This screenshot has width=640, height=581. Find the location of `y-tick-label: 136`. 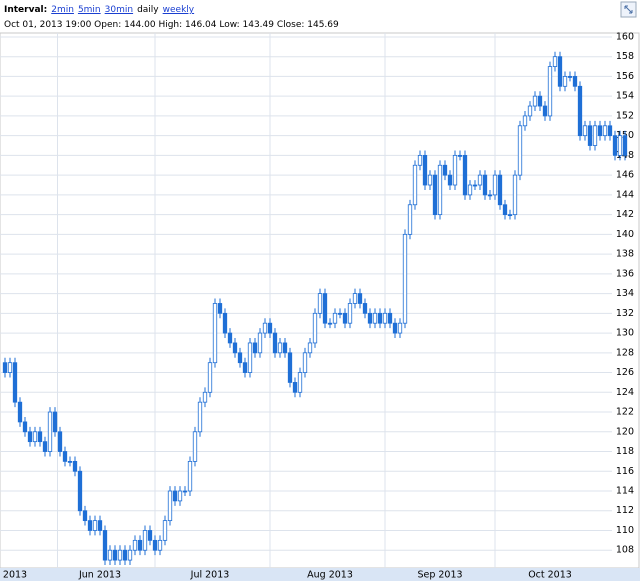

y-tick-label: 136 is located at coordinates (625, 273).